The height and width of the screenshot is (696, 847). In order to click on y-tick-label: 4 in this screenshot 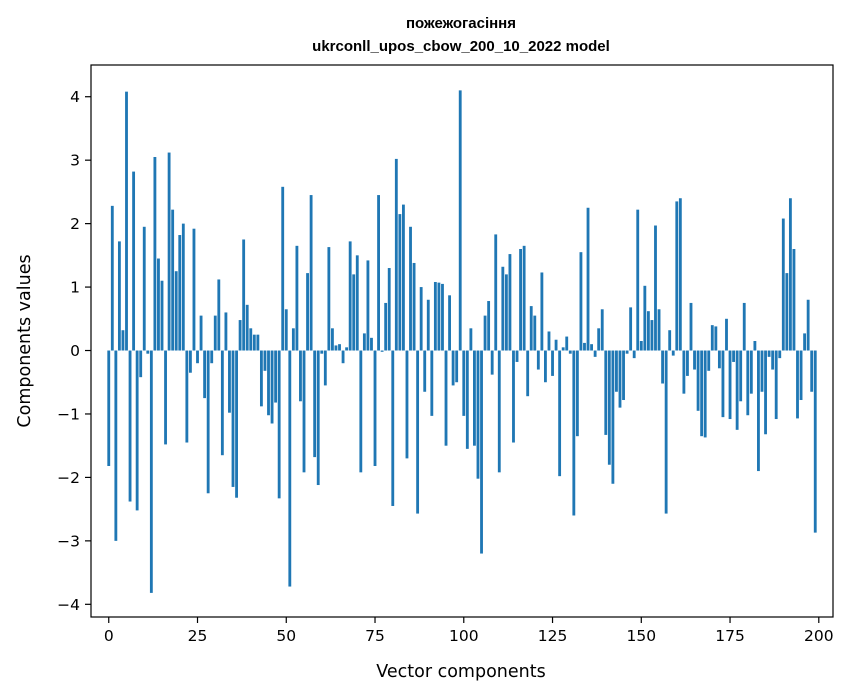, I will do `click(75, 97)`.